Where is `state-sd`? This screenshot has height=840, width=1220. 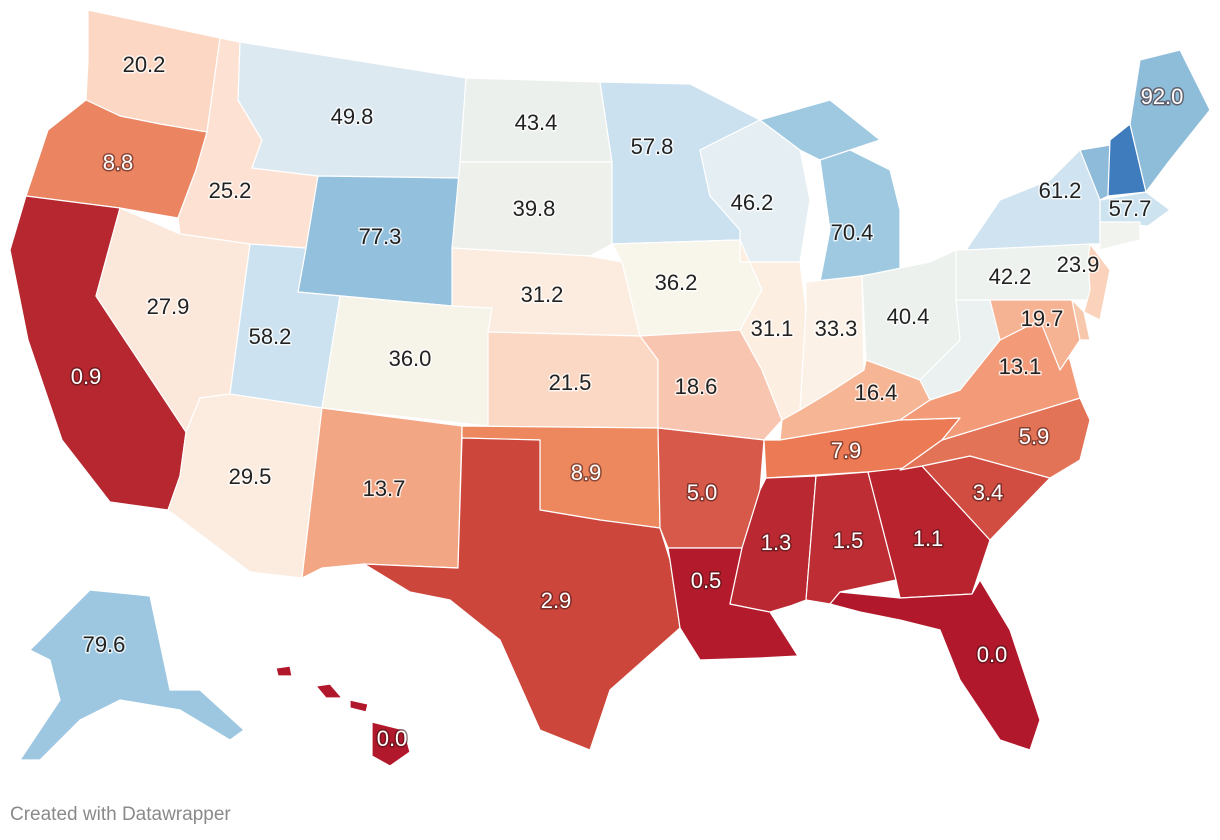
state-sd is located at coordinates (532, 209).